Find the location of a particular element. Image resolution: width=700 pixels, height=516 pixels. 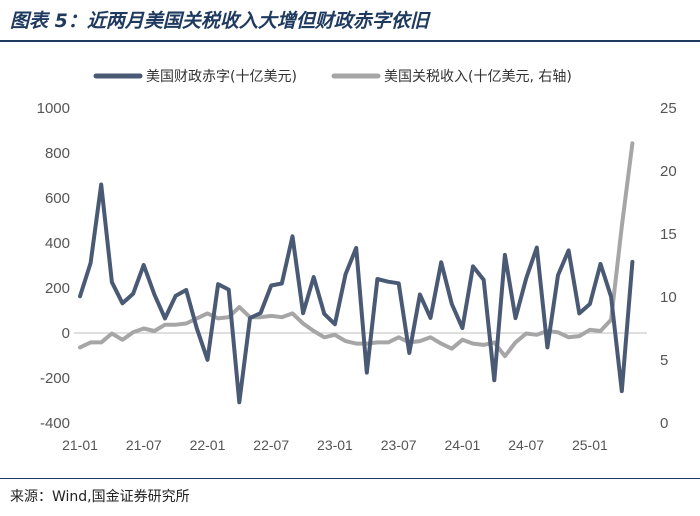

y-left-tick-label: 400 is located at coordinates (57, 243).